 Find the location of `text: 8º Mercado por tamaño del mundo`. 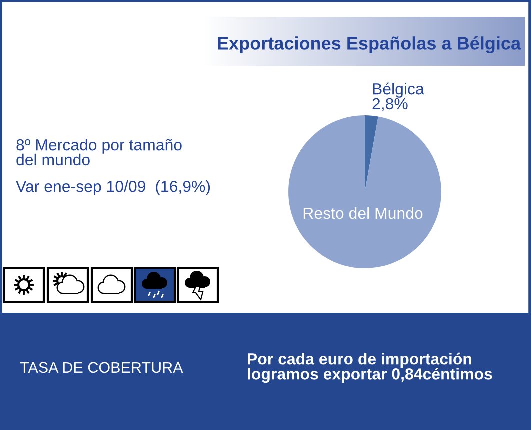

text: 8º Mercado por tamaño del mundo is located at coordinates (99, 152).